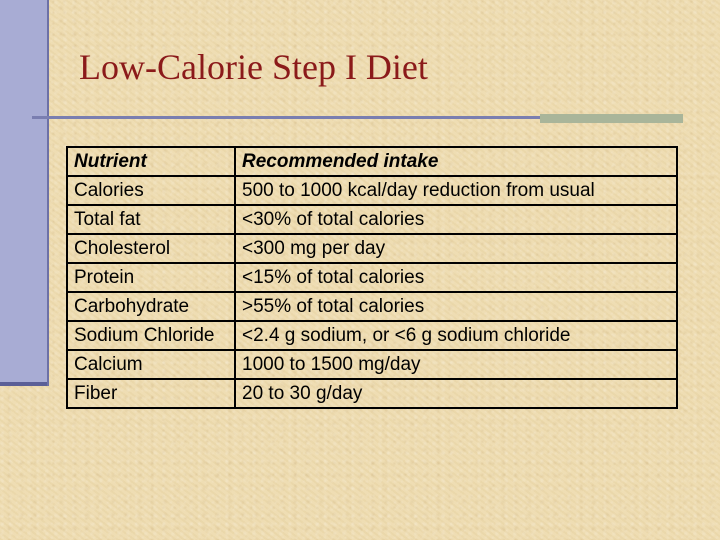 The height and width of the screenshot is (540, 720). What do you see at coordinates (456, 248) in the screenshot?
I see `intake-cell: <300 mg per day` at bounding box center [456, 248].